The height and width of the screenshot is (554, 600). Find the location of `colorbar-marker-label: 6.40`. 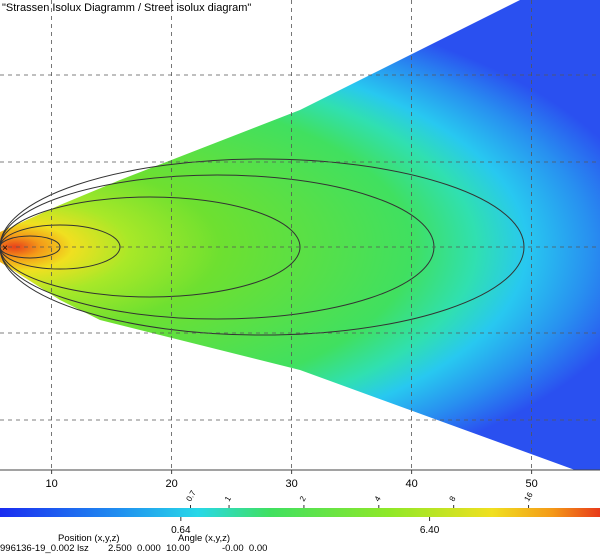

colorbar-marker-label: 6.40 is located at coordinates (430, 530).